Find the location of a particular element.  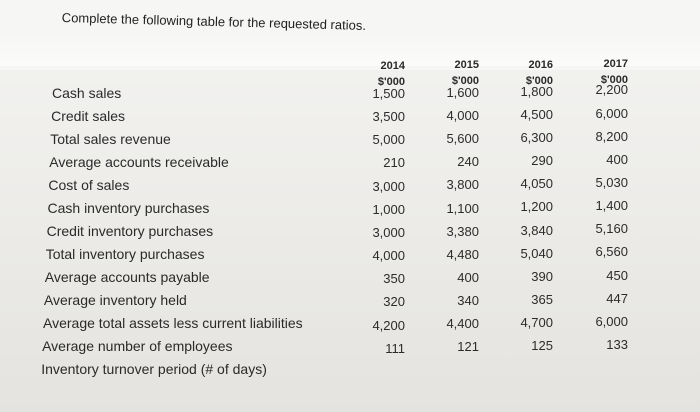

row-label: Cost of sales is located at coordinates (89, 185).